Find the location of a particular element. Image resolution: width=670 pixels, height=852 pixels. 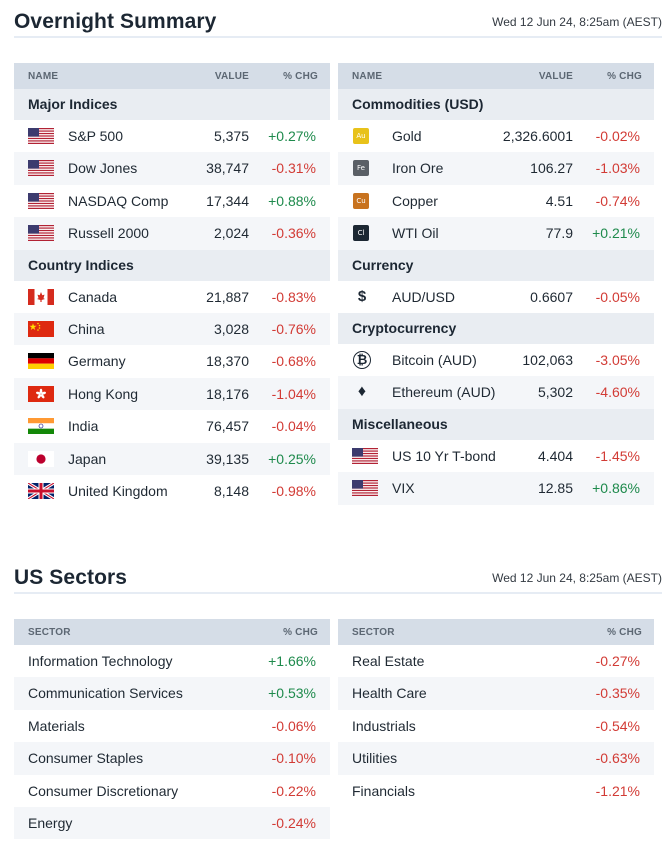

table-row: Real Estate -0.27% is located at coordinates (496, 661).